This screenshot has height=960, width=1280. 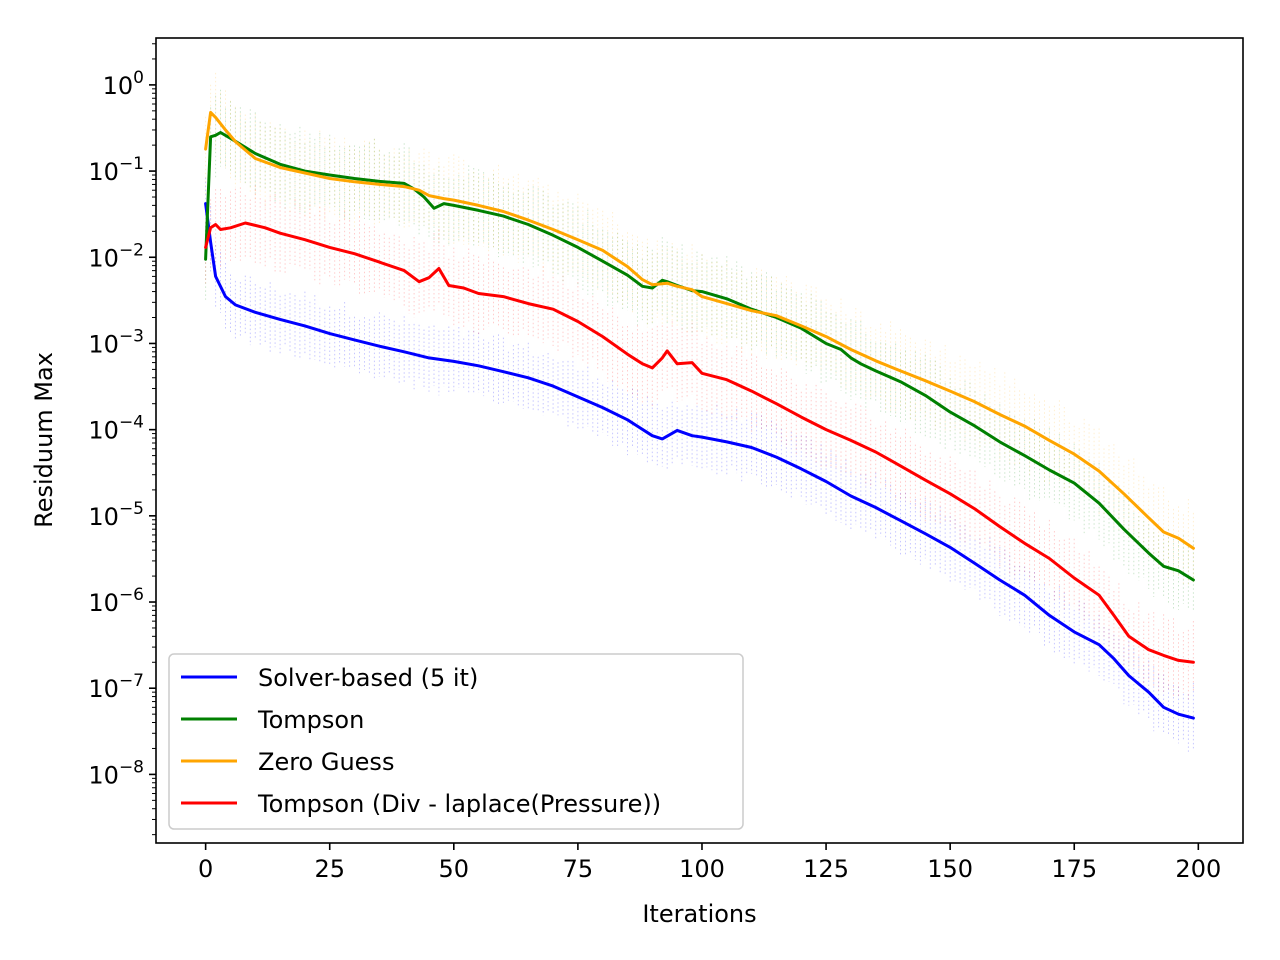 I want to click on x-tick-label: 200, so click(x=1198, y=869).